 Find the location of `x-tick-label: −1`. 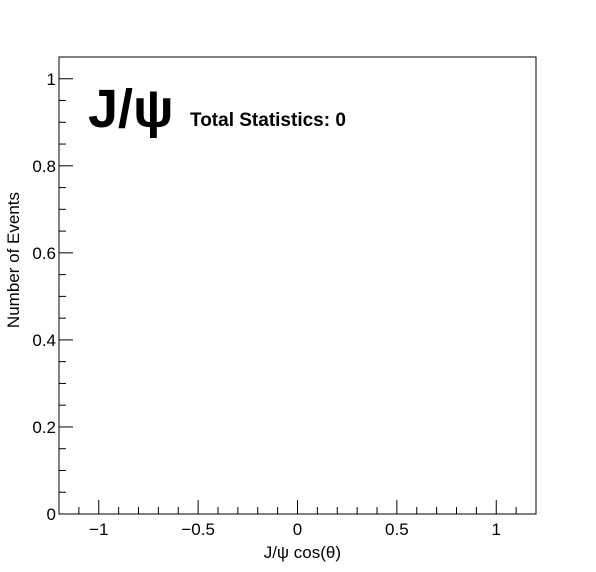

x-tick-label: −1 is located at coordinates (98, 529).